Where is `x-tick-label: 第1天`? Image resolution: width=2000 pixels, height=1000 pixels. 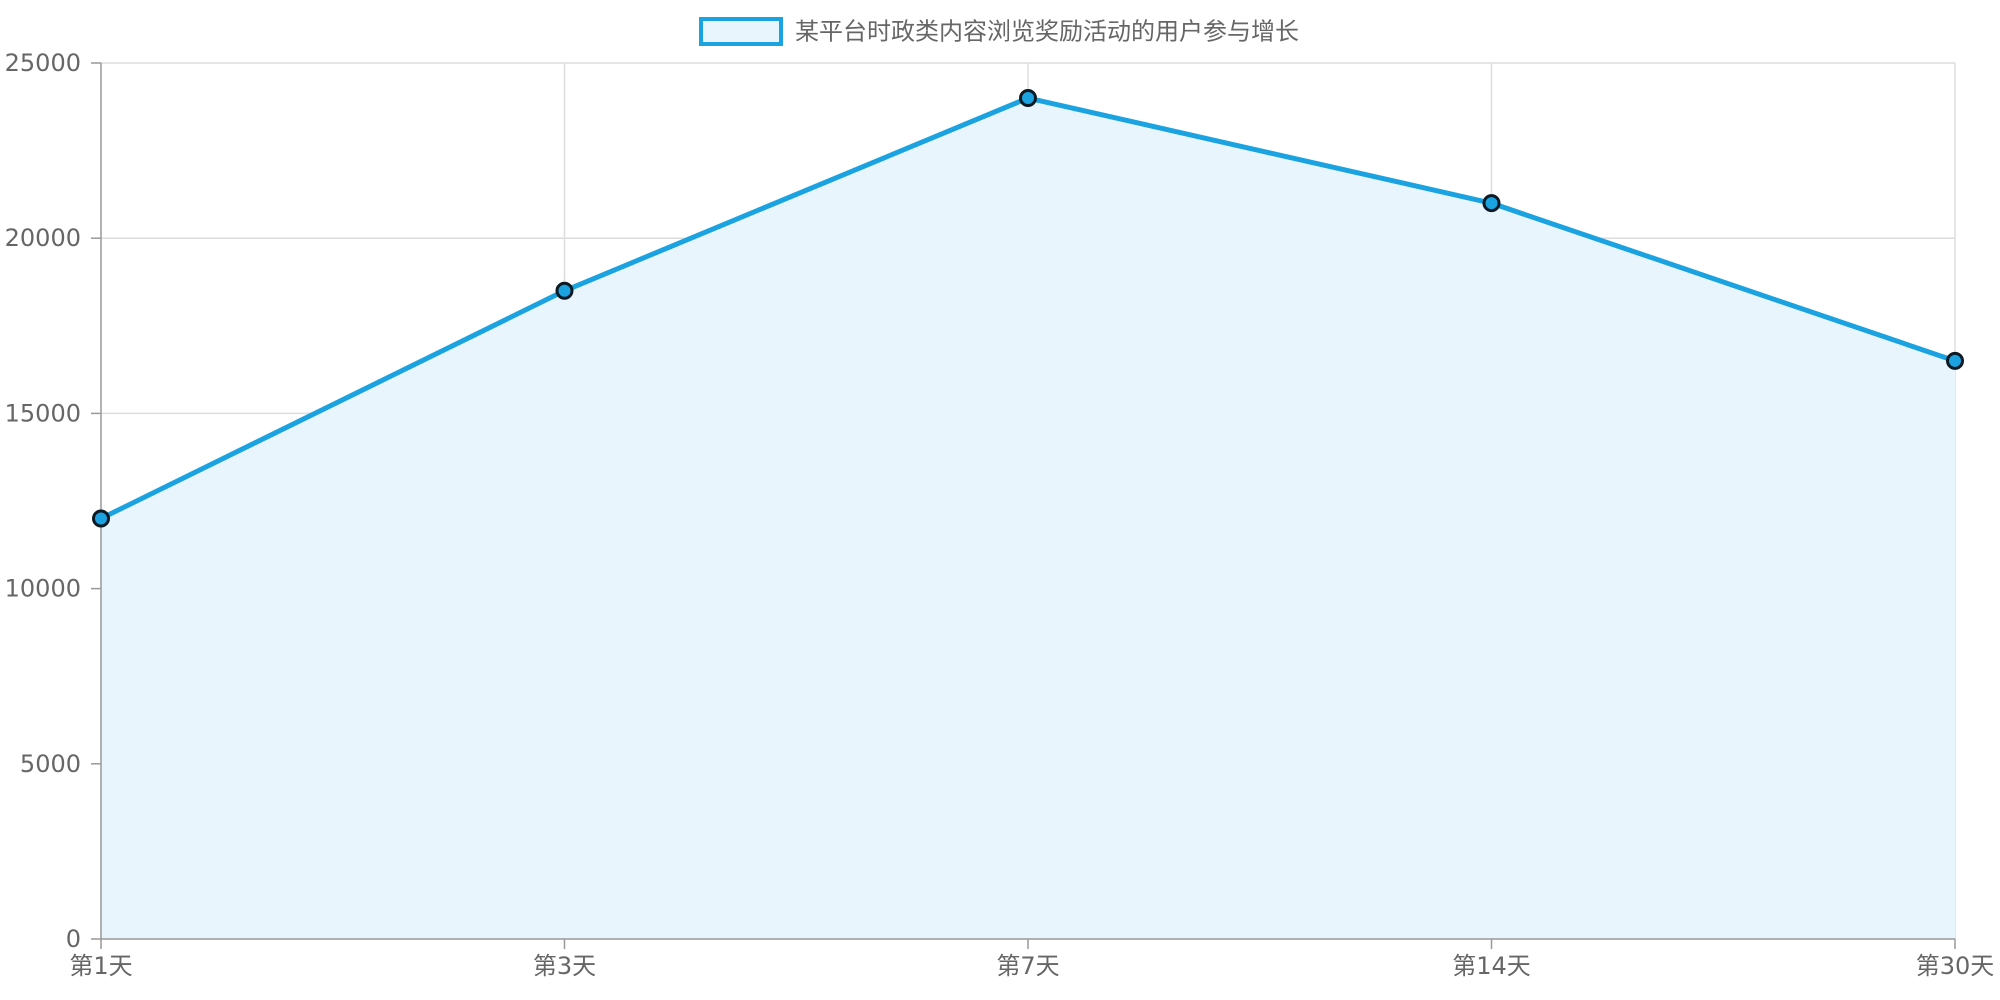
x-tick-label: 第1天 is located at coordinates (100, 966).